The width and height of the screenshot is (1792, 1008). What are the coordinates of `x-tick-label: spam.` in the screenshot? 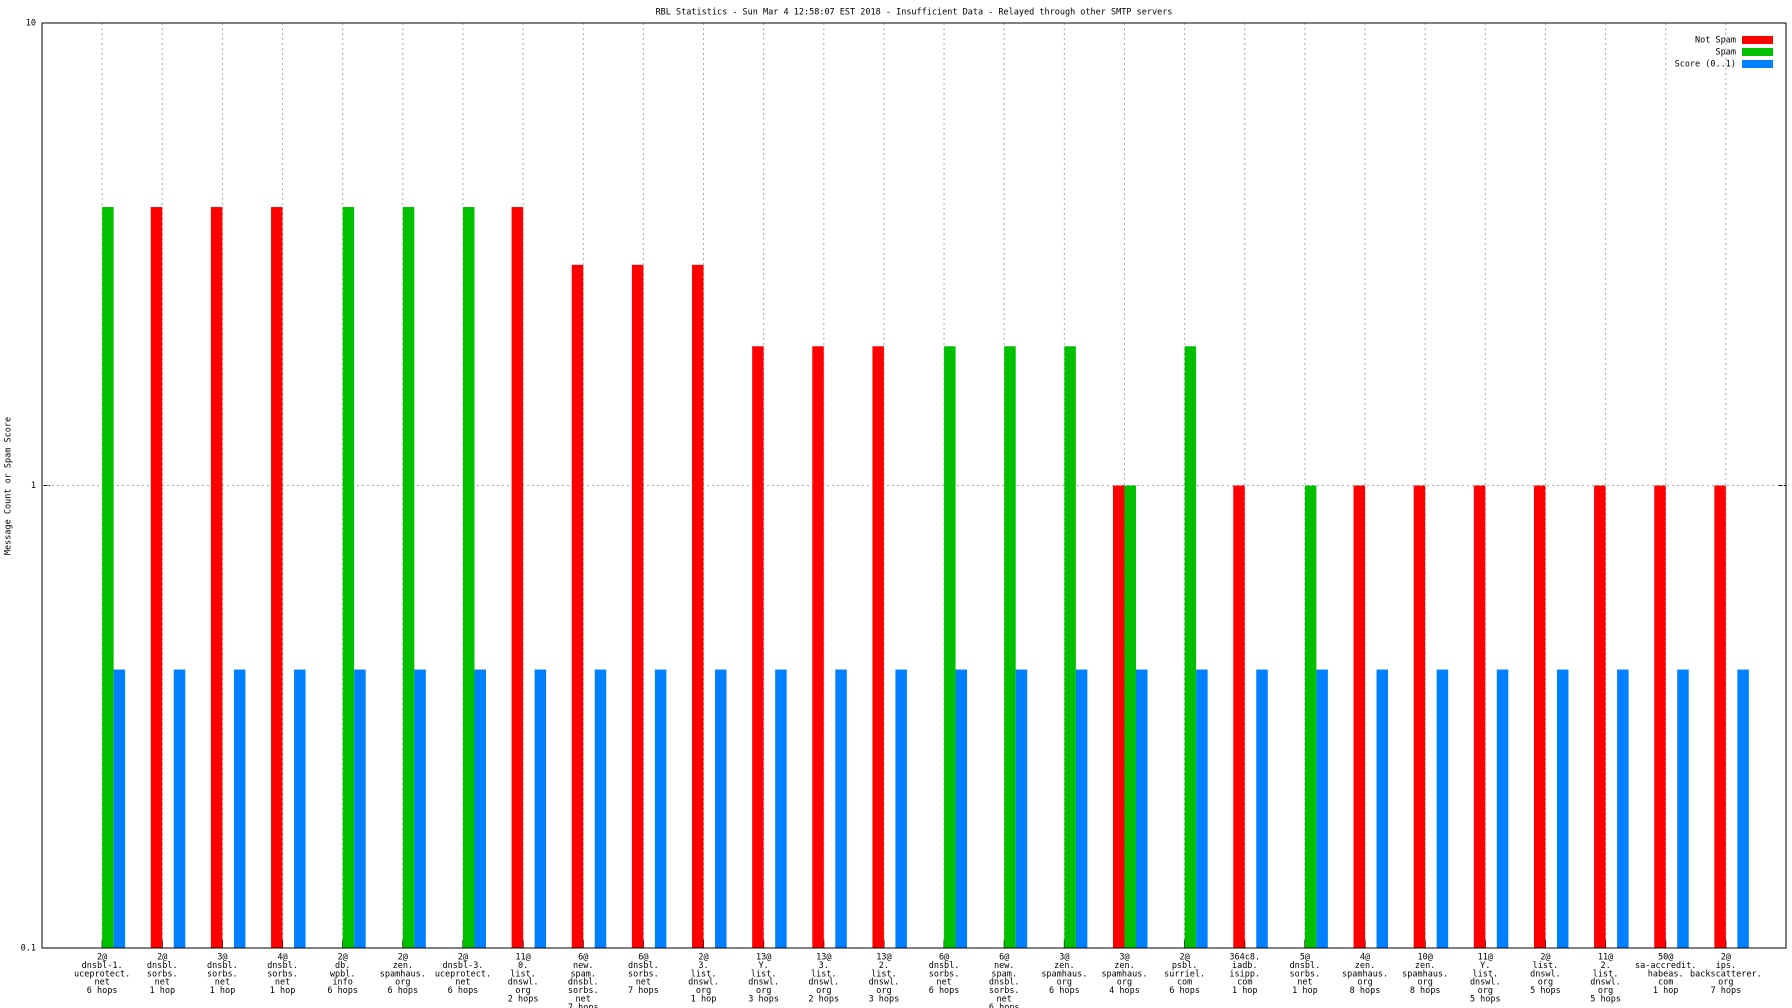 It's located at (583, 974).